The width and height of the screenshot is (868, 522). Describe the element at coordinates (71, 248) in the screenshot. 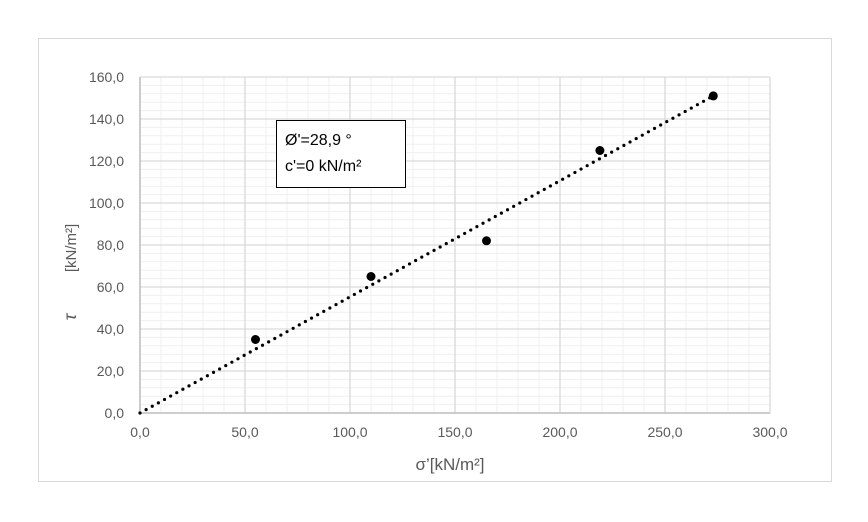

I see `y-axis-unit: [kN/m²]` at that location.